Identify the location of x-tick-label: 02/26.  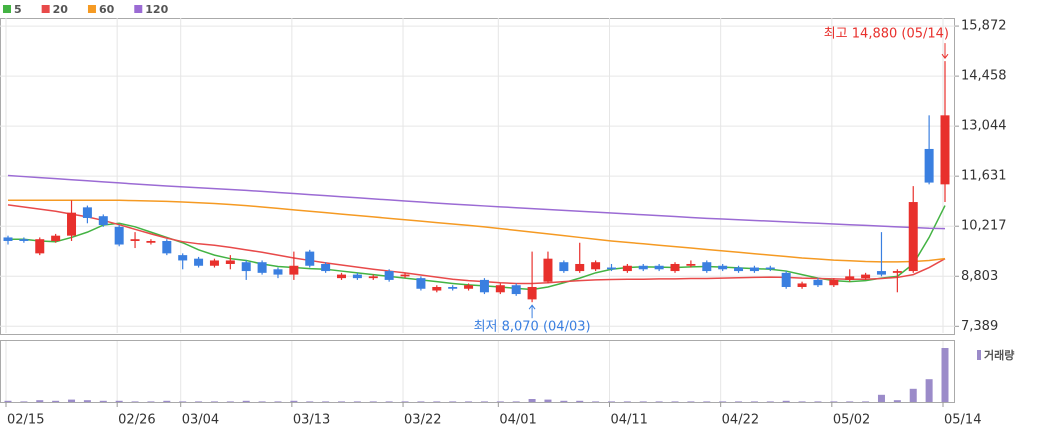
(136, 420).